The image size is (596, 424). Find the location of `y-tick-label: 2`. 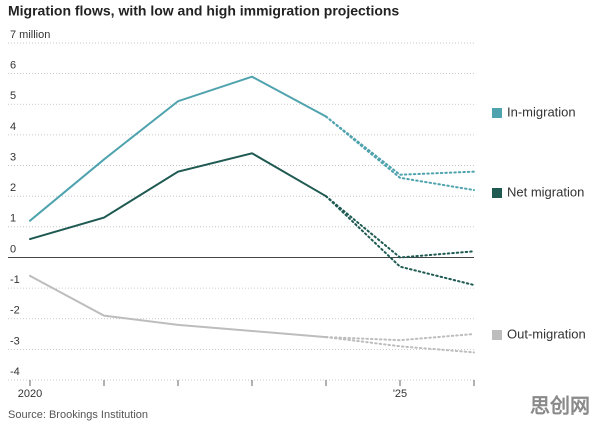

y-tick-label: 2 is located at coordinates (13, 188).